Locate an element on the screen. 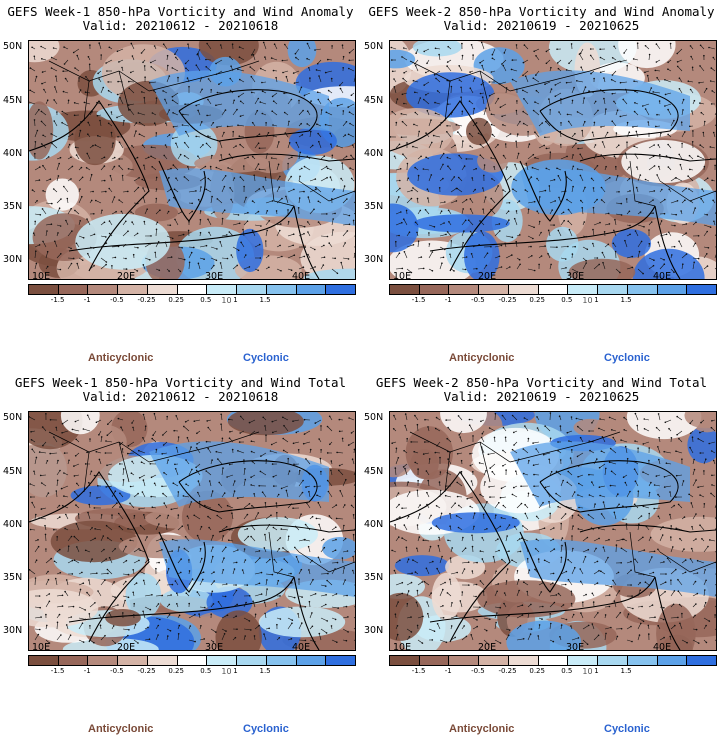  wind-vectors is located at coordinates (553, 158).